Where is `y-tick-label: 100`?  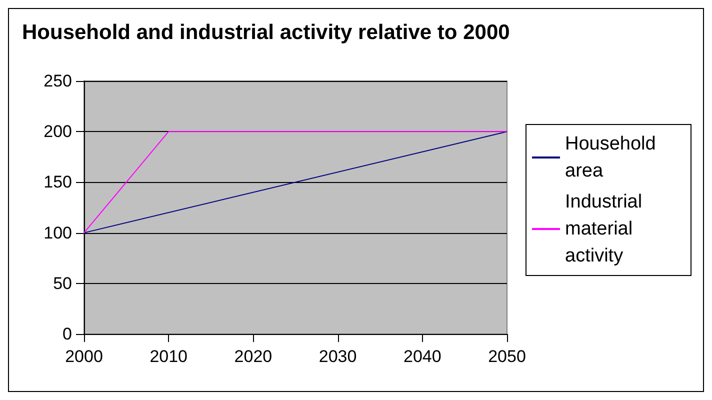 y-tick-label: 100 is located at coordinates (58, 232).